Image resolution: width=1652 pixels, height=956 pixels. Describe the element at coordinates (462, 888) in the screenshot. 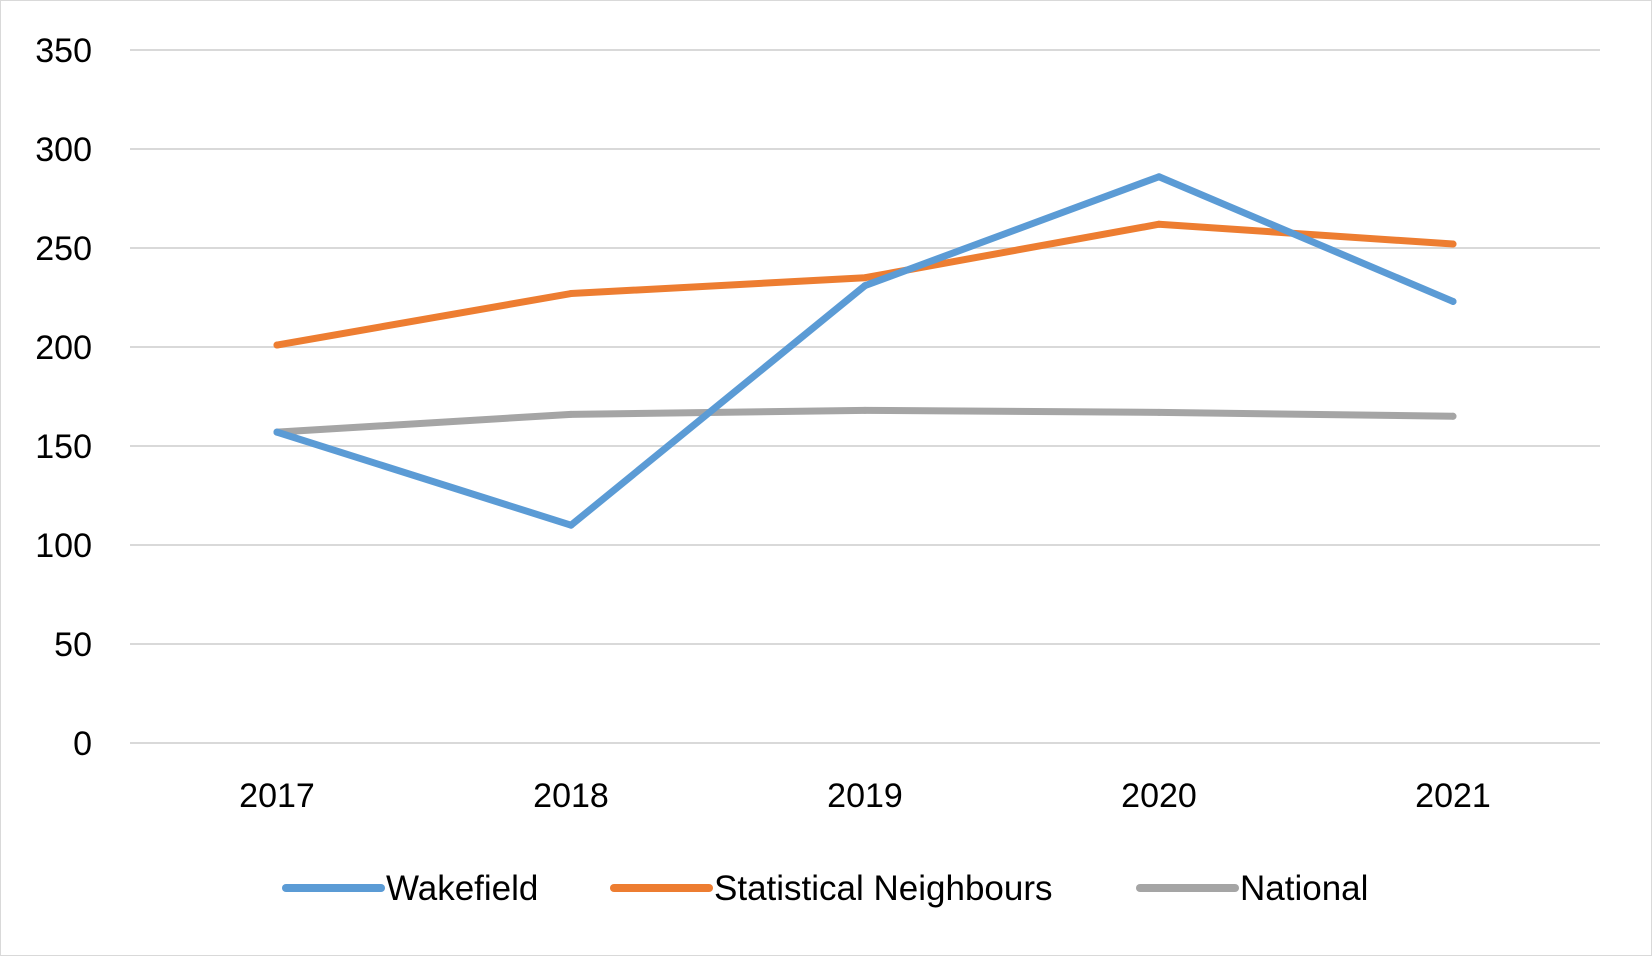

I see `legend-label: Wakefield` at that location.